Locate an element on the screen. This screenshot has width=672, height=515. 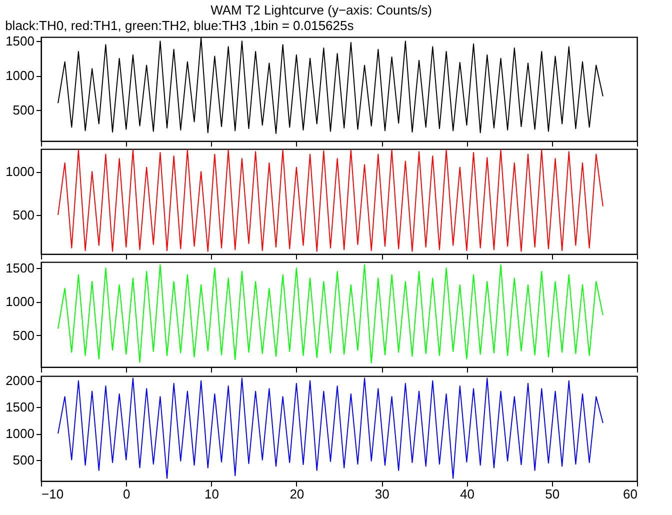
x-tick-label: 10 is located at coordinates (212, 494).